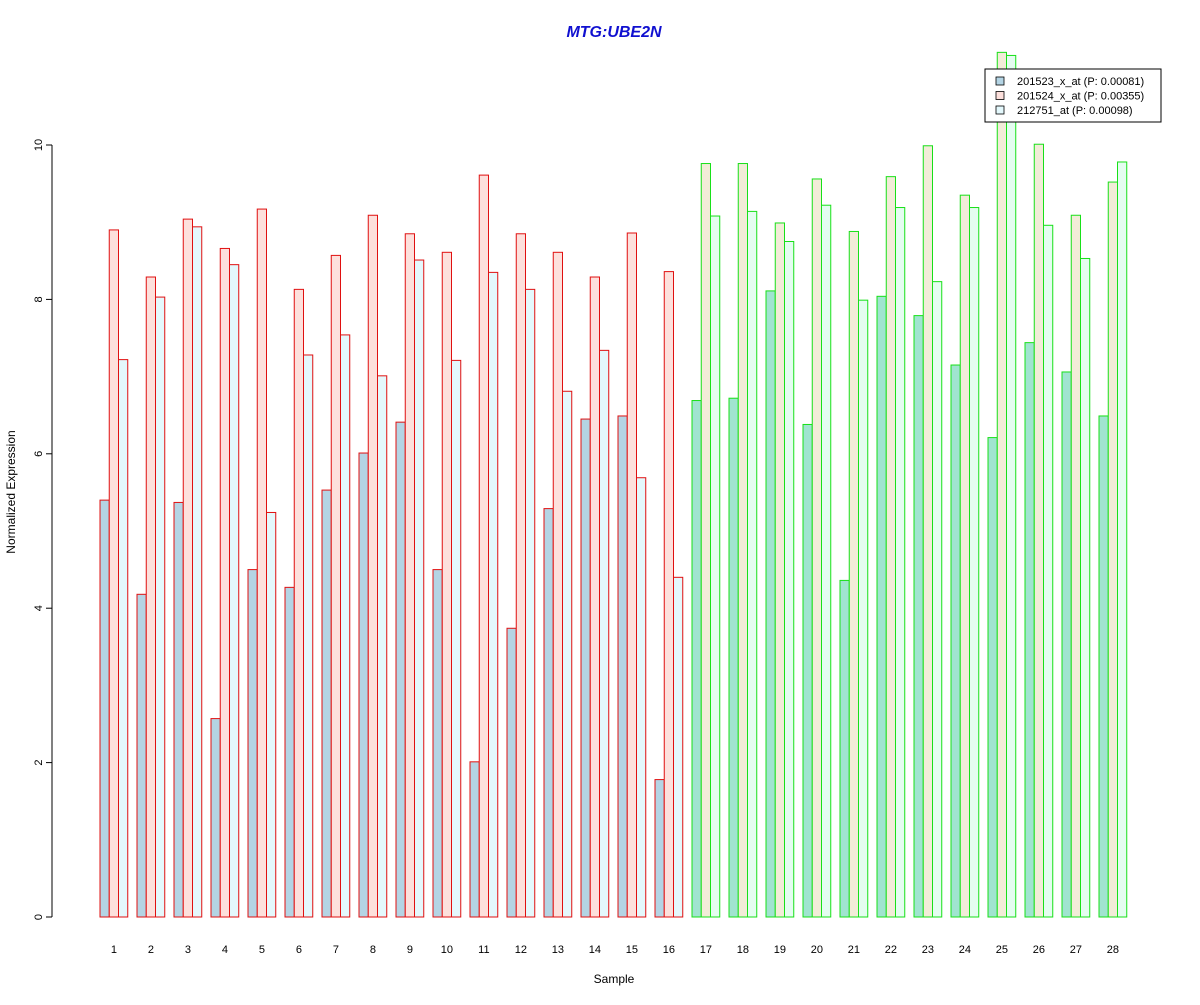 The width and height of the screenshot is (1200, 1005). I want to click on y-tick-label: 10, so click(39, 145).